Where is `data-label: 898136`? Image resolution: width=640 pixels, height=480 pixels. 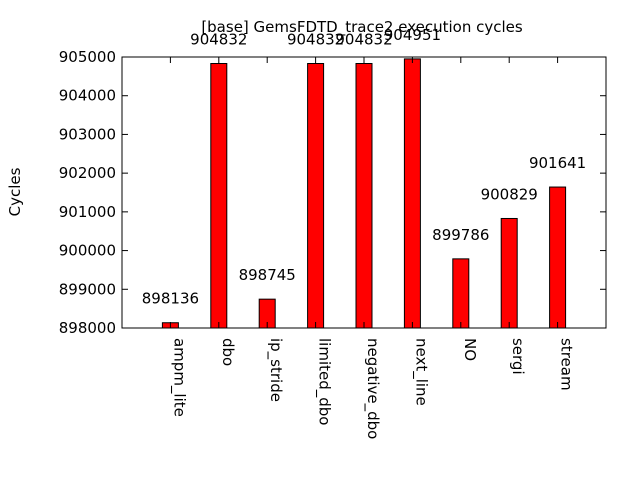 data-label: 898136 is located at coordinates (170, 299).